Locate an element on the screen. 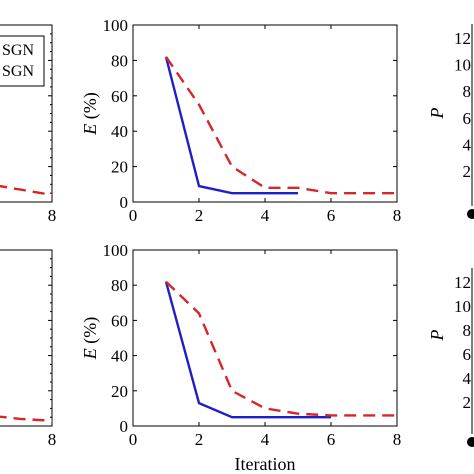 The height and width of the screenshot is (474, 474). legend-box is located at coordinates (22, 61).